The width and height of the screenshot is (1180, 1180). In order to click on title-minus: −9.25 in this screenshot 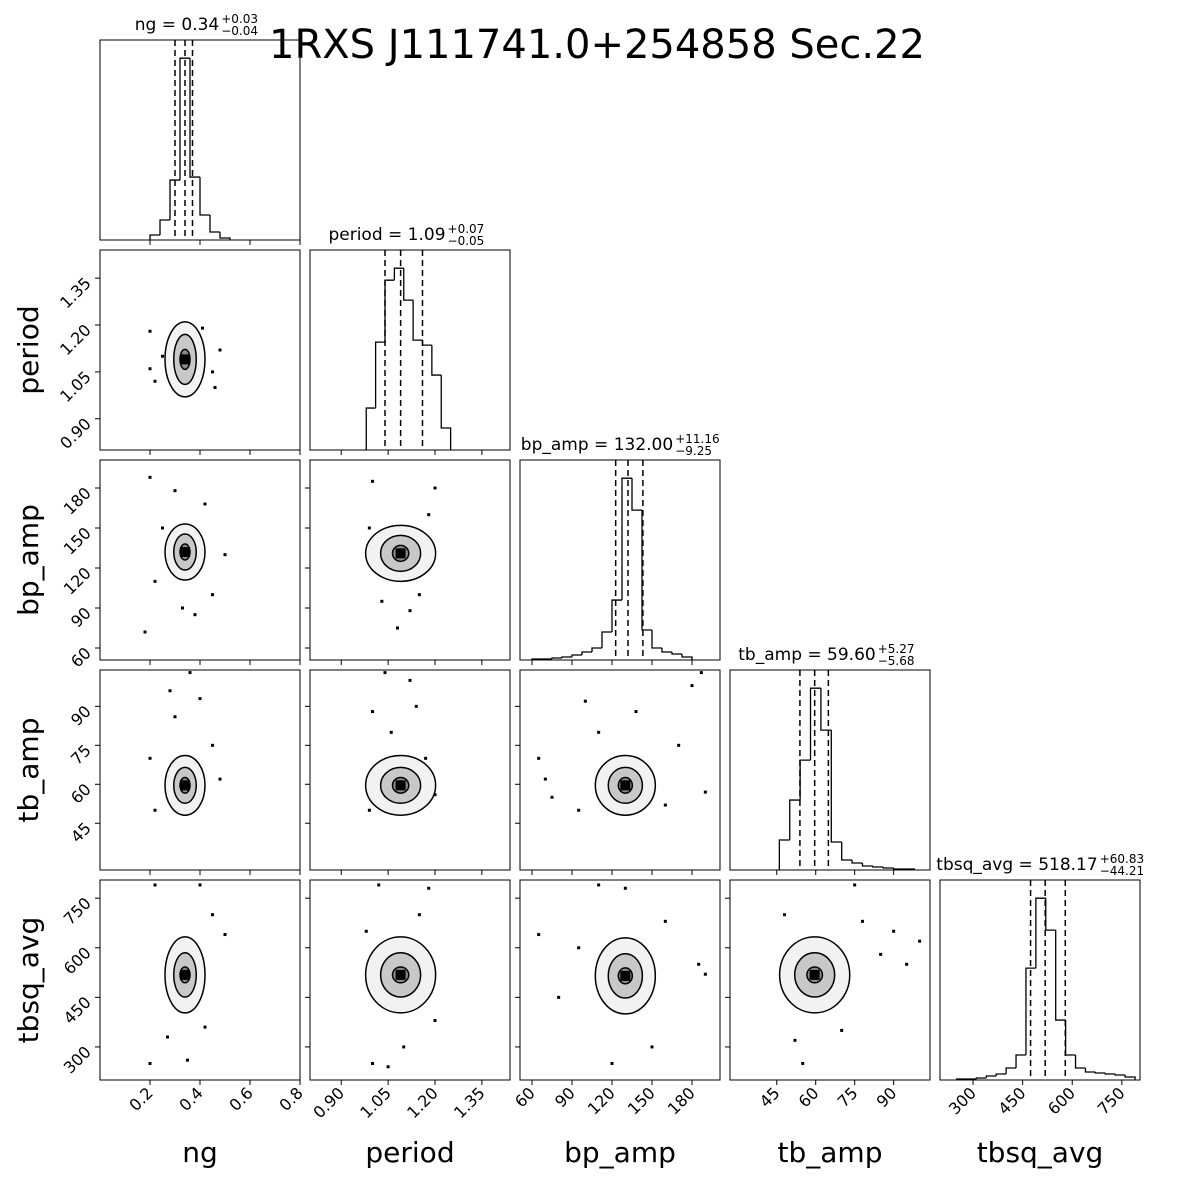, I will do `click(693, 451)`.